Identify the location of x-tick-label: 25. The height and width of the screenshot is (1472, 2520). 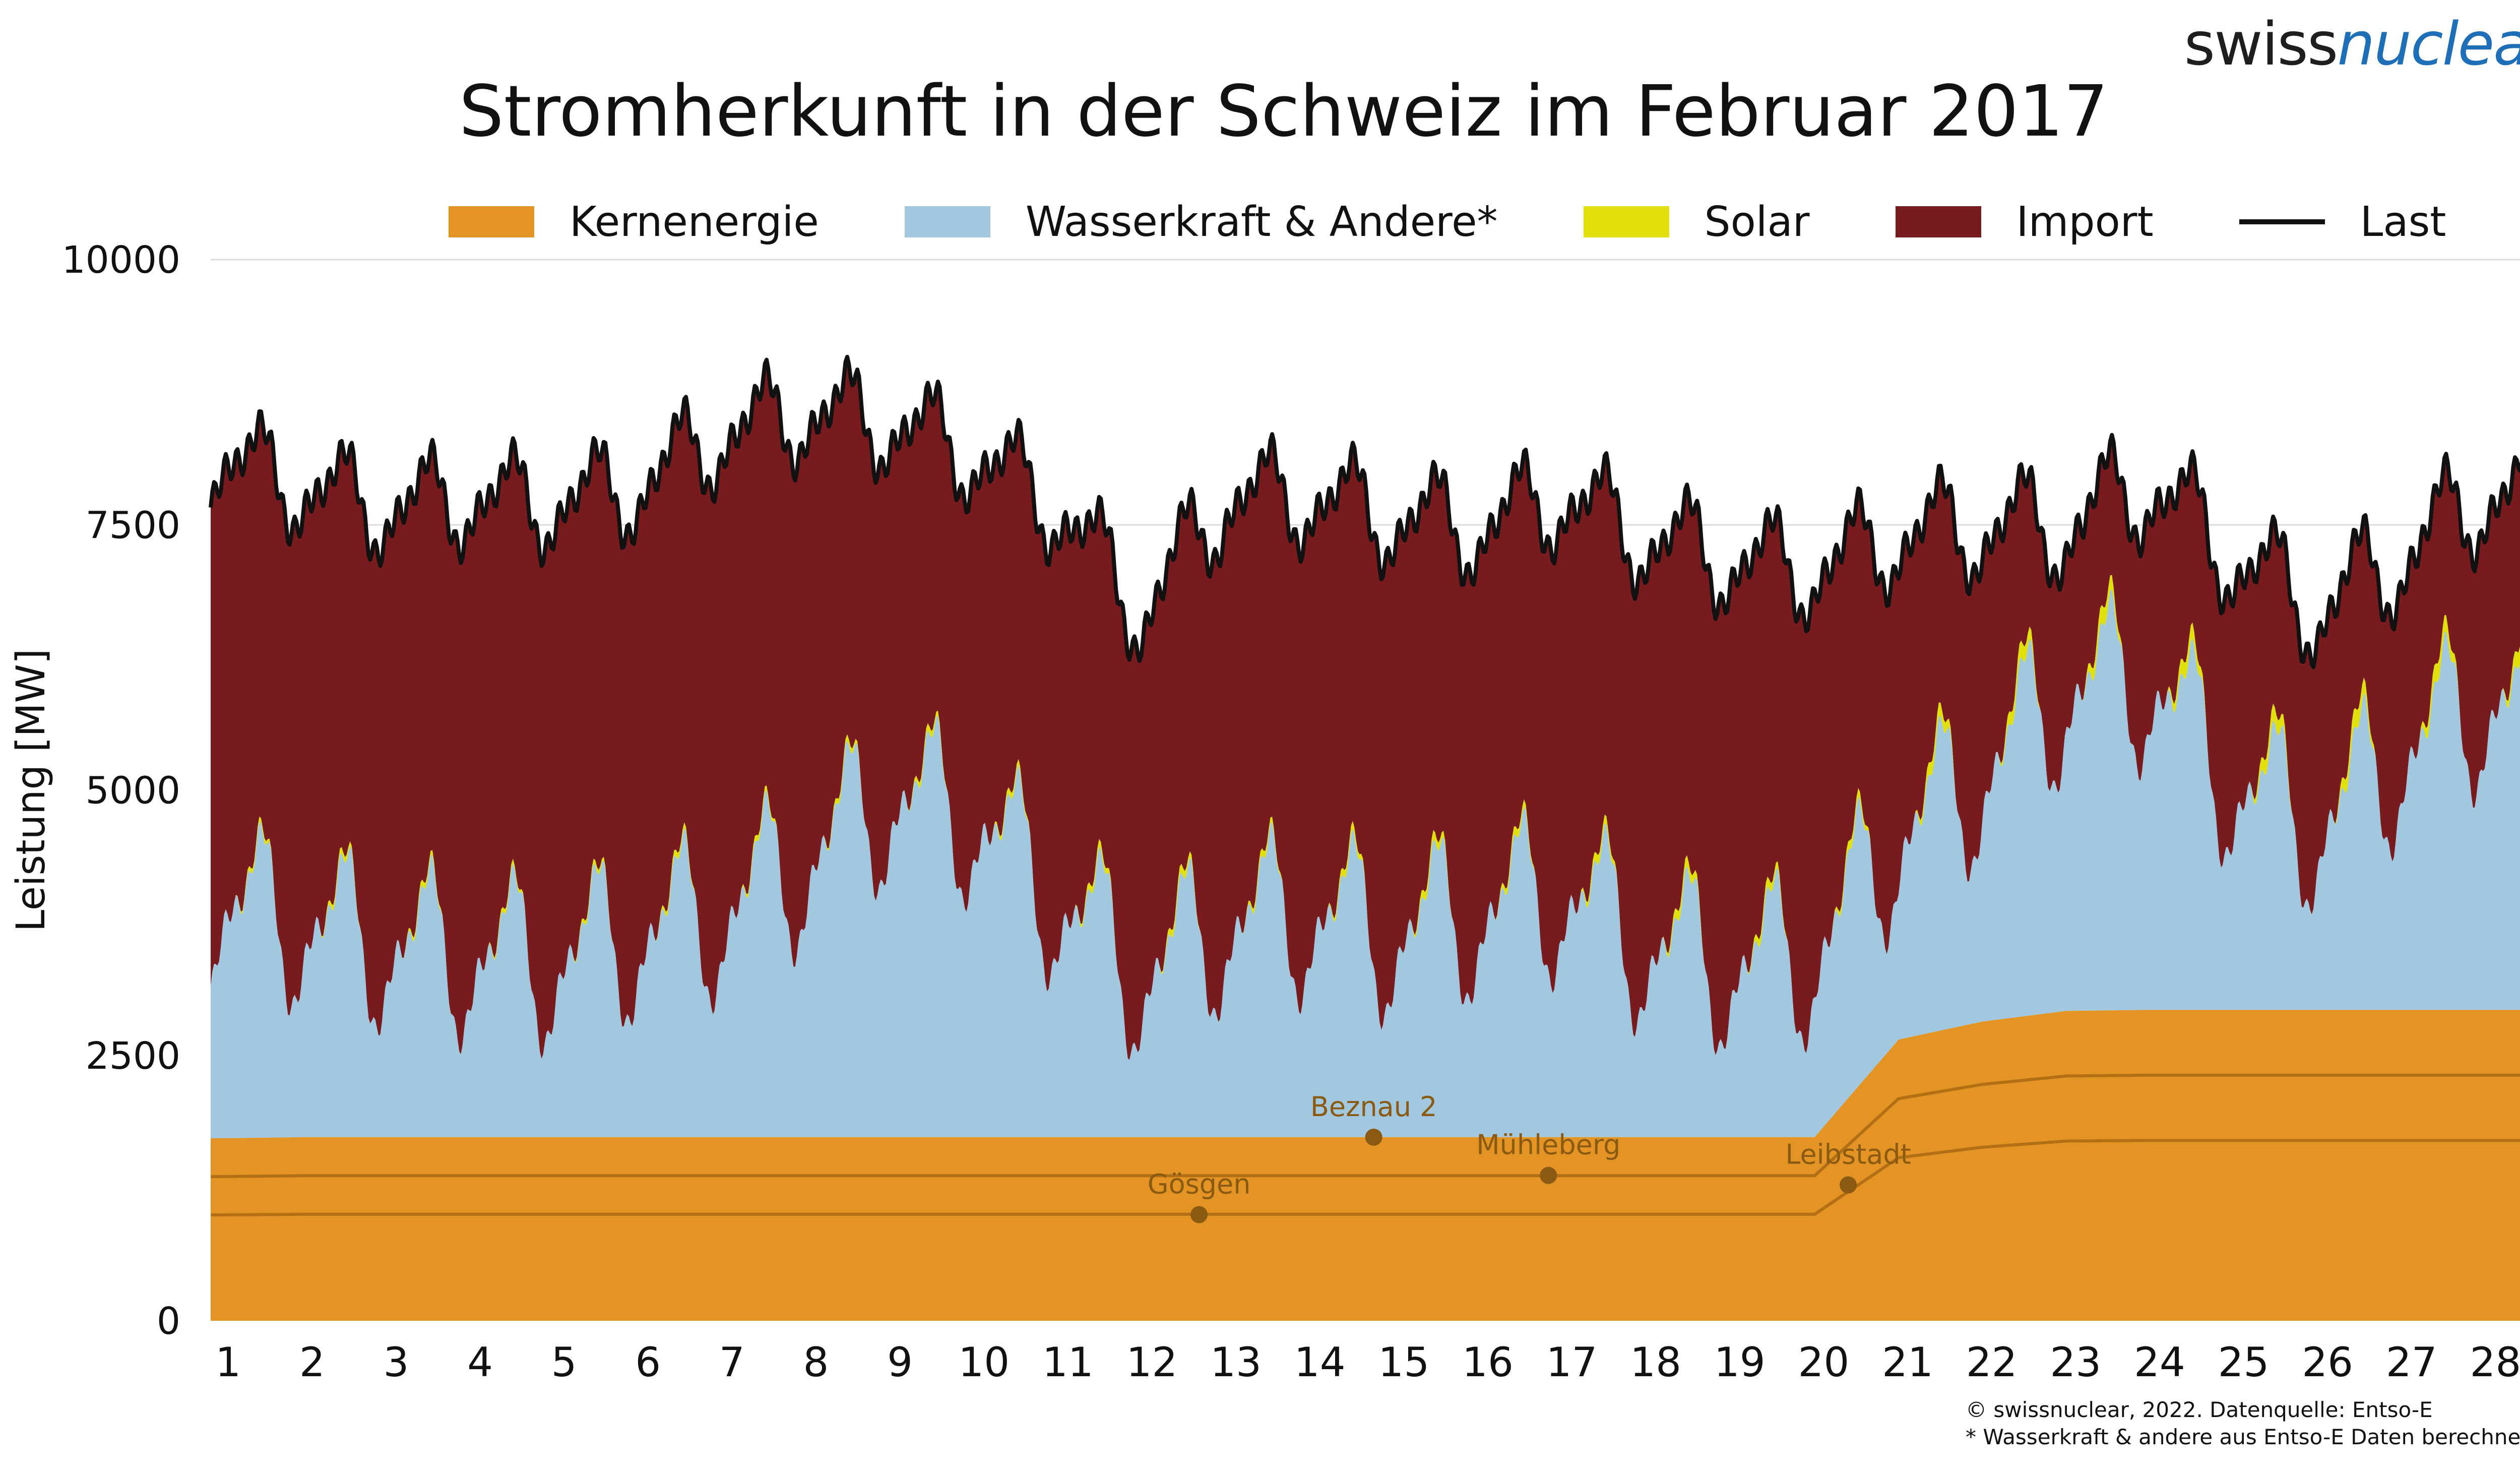
(2244, 1362).